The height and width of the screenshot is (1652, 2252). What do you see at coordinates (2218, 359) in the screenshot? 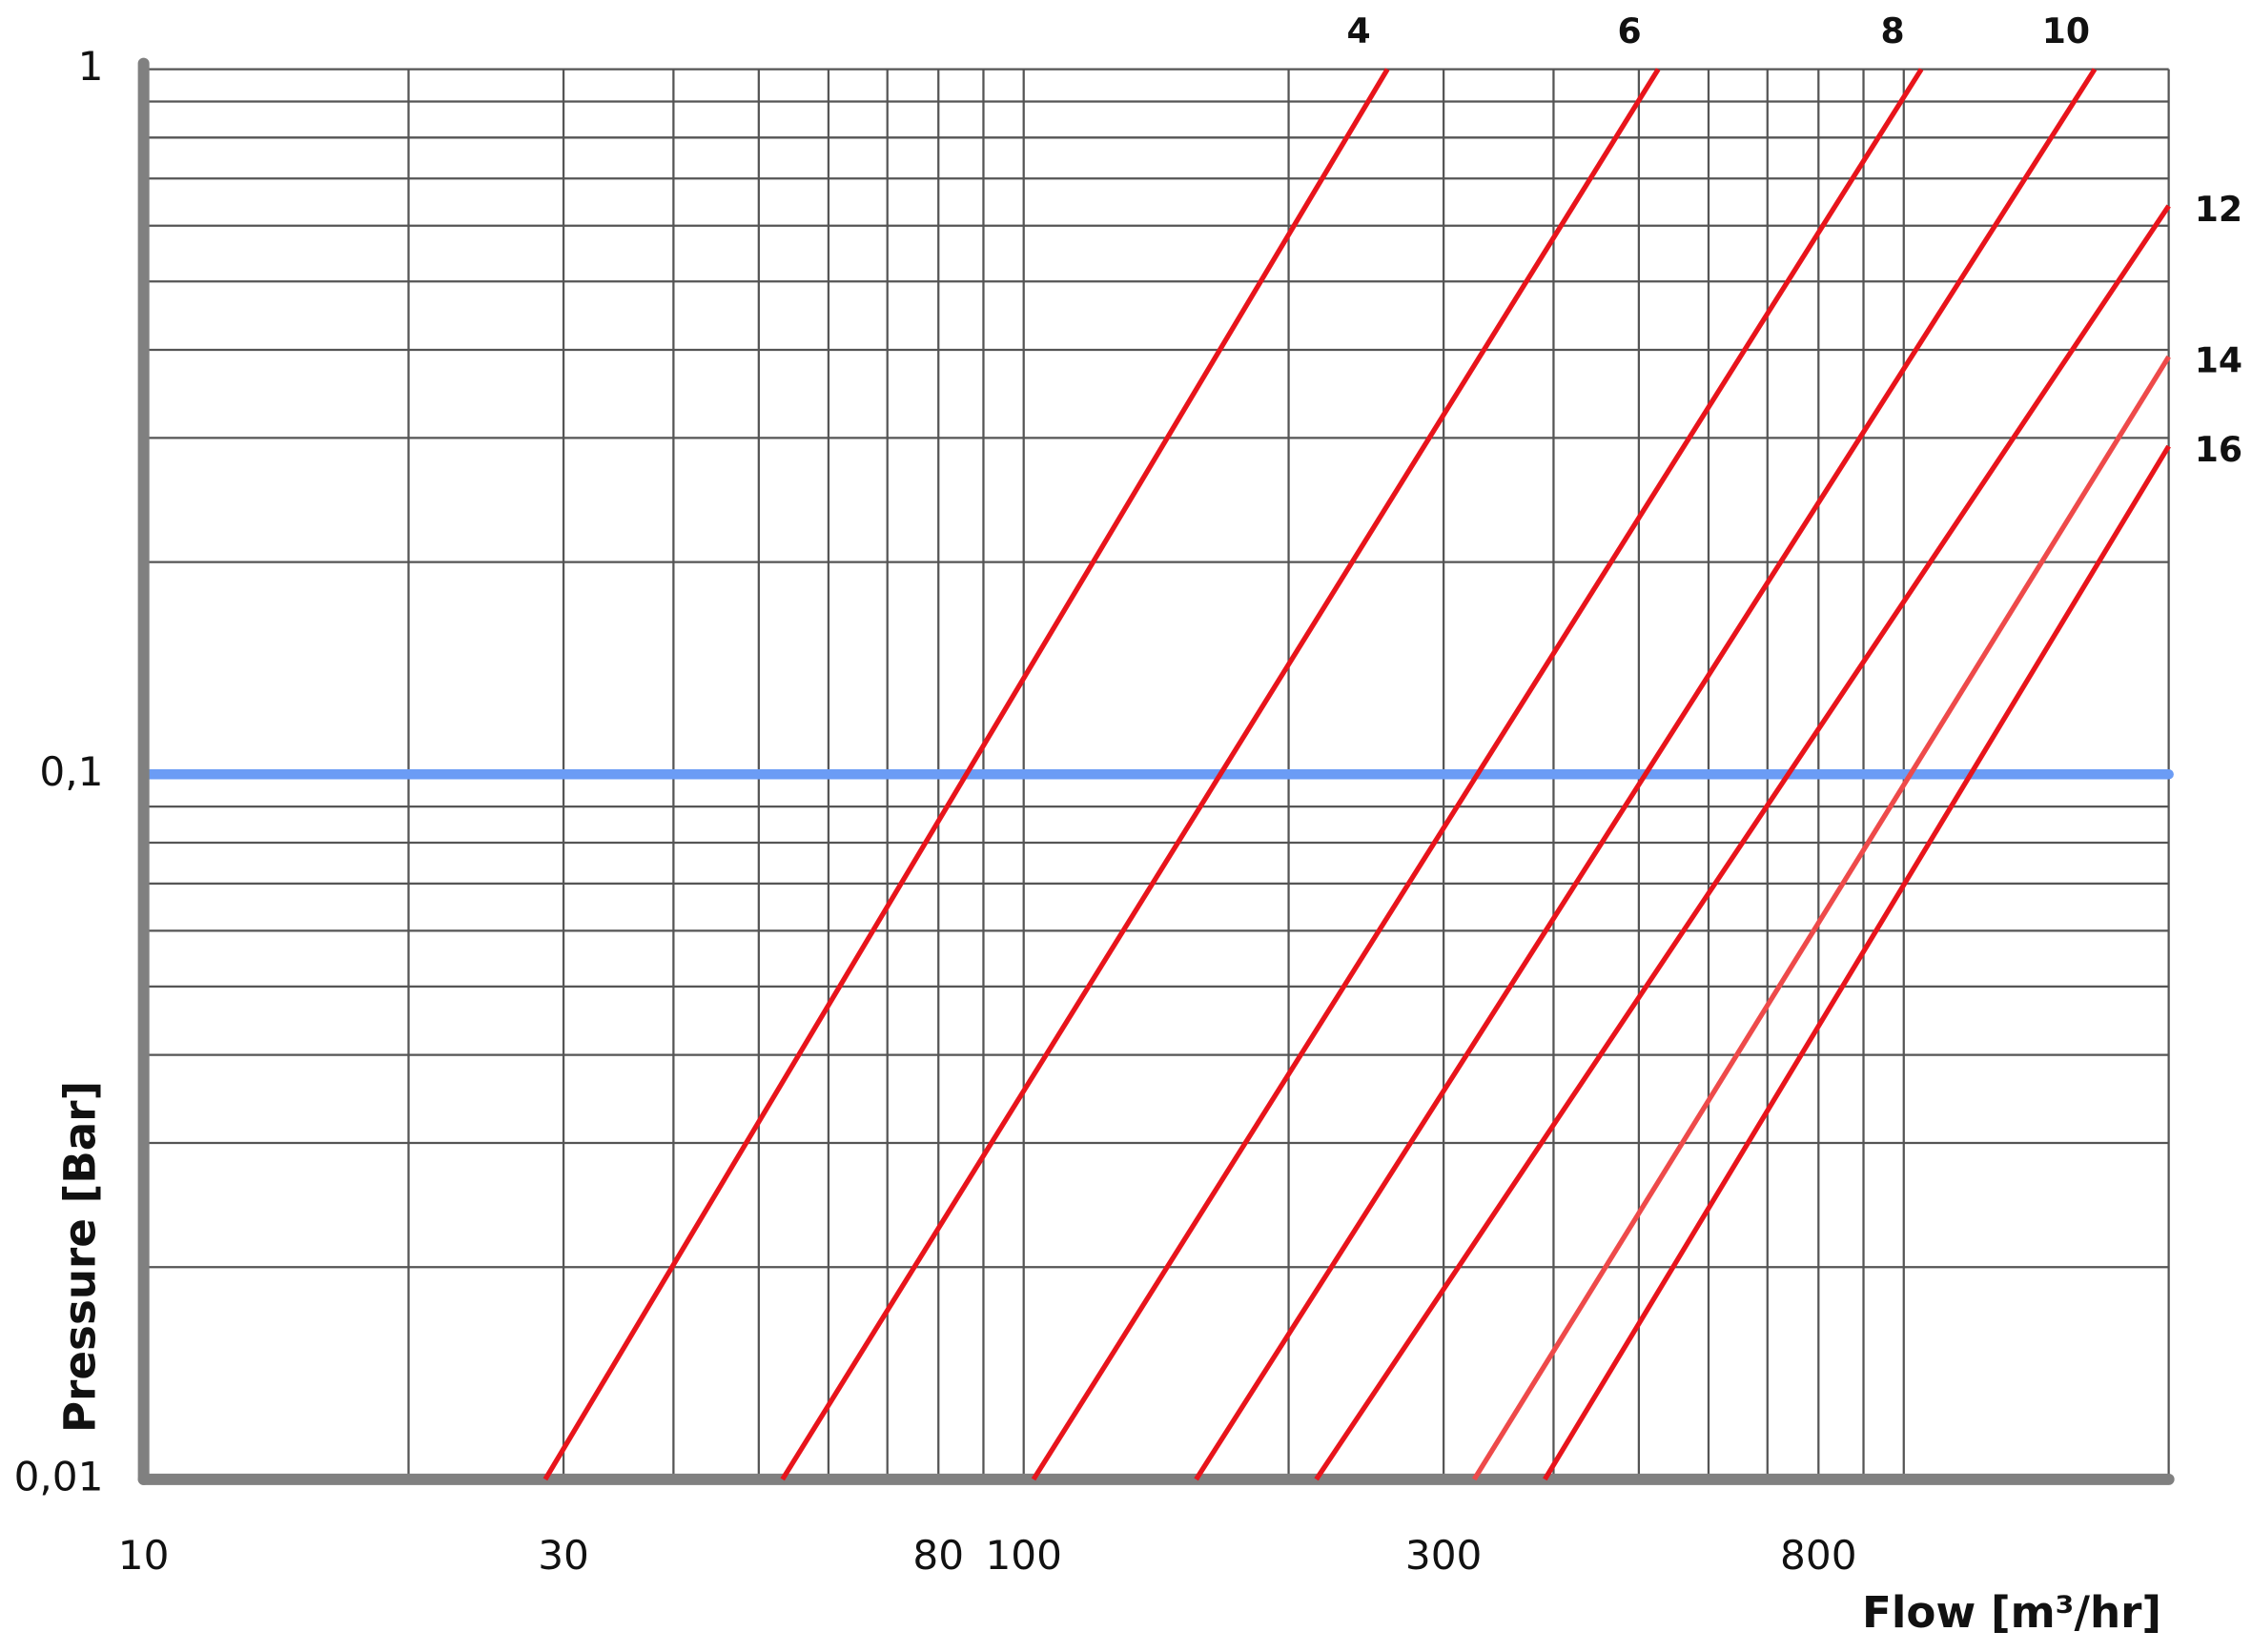
I see `series-label: 14` at bounding box center [2218, 359].